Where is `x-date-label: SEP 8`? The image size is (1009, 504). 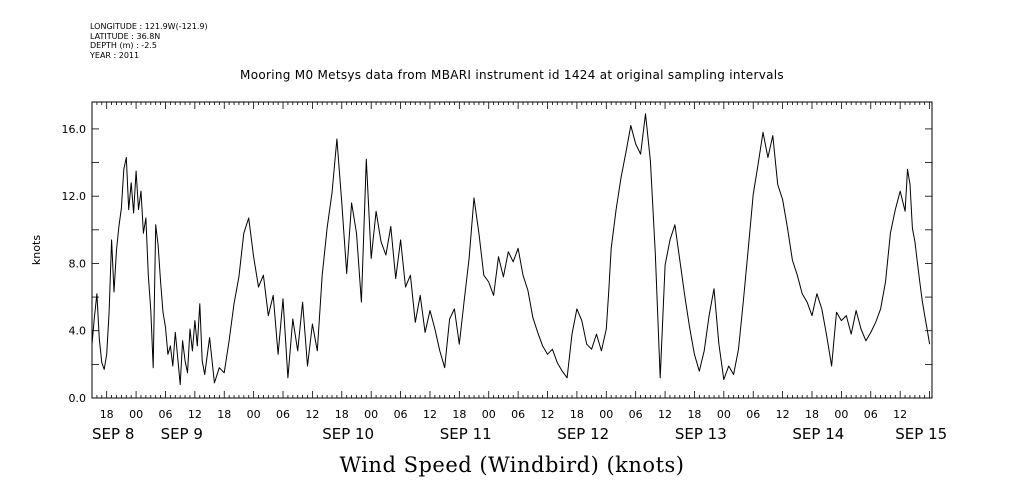
x-date-label: SEP 8 is located at coordinates (113, 434).